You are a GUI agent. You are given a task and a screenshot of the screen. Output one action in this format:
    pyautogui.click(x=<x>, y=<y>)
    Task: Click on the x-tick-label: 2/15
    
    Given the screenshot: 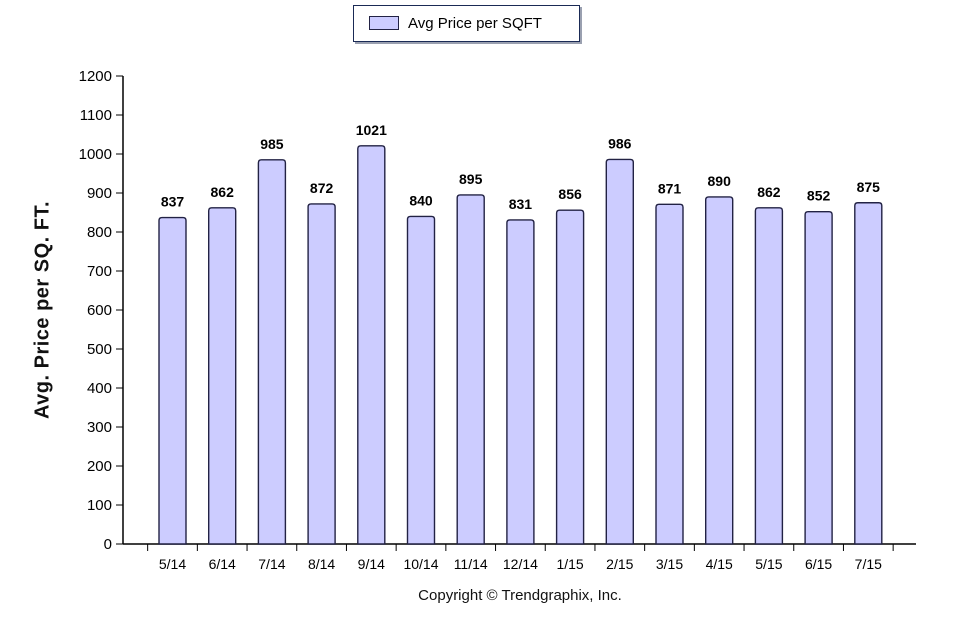 What is the action you would take?
    pyautogui.click(x=619, y=564)
    